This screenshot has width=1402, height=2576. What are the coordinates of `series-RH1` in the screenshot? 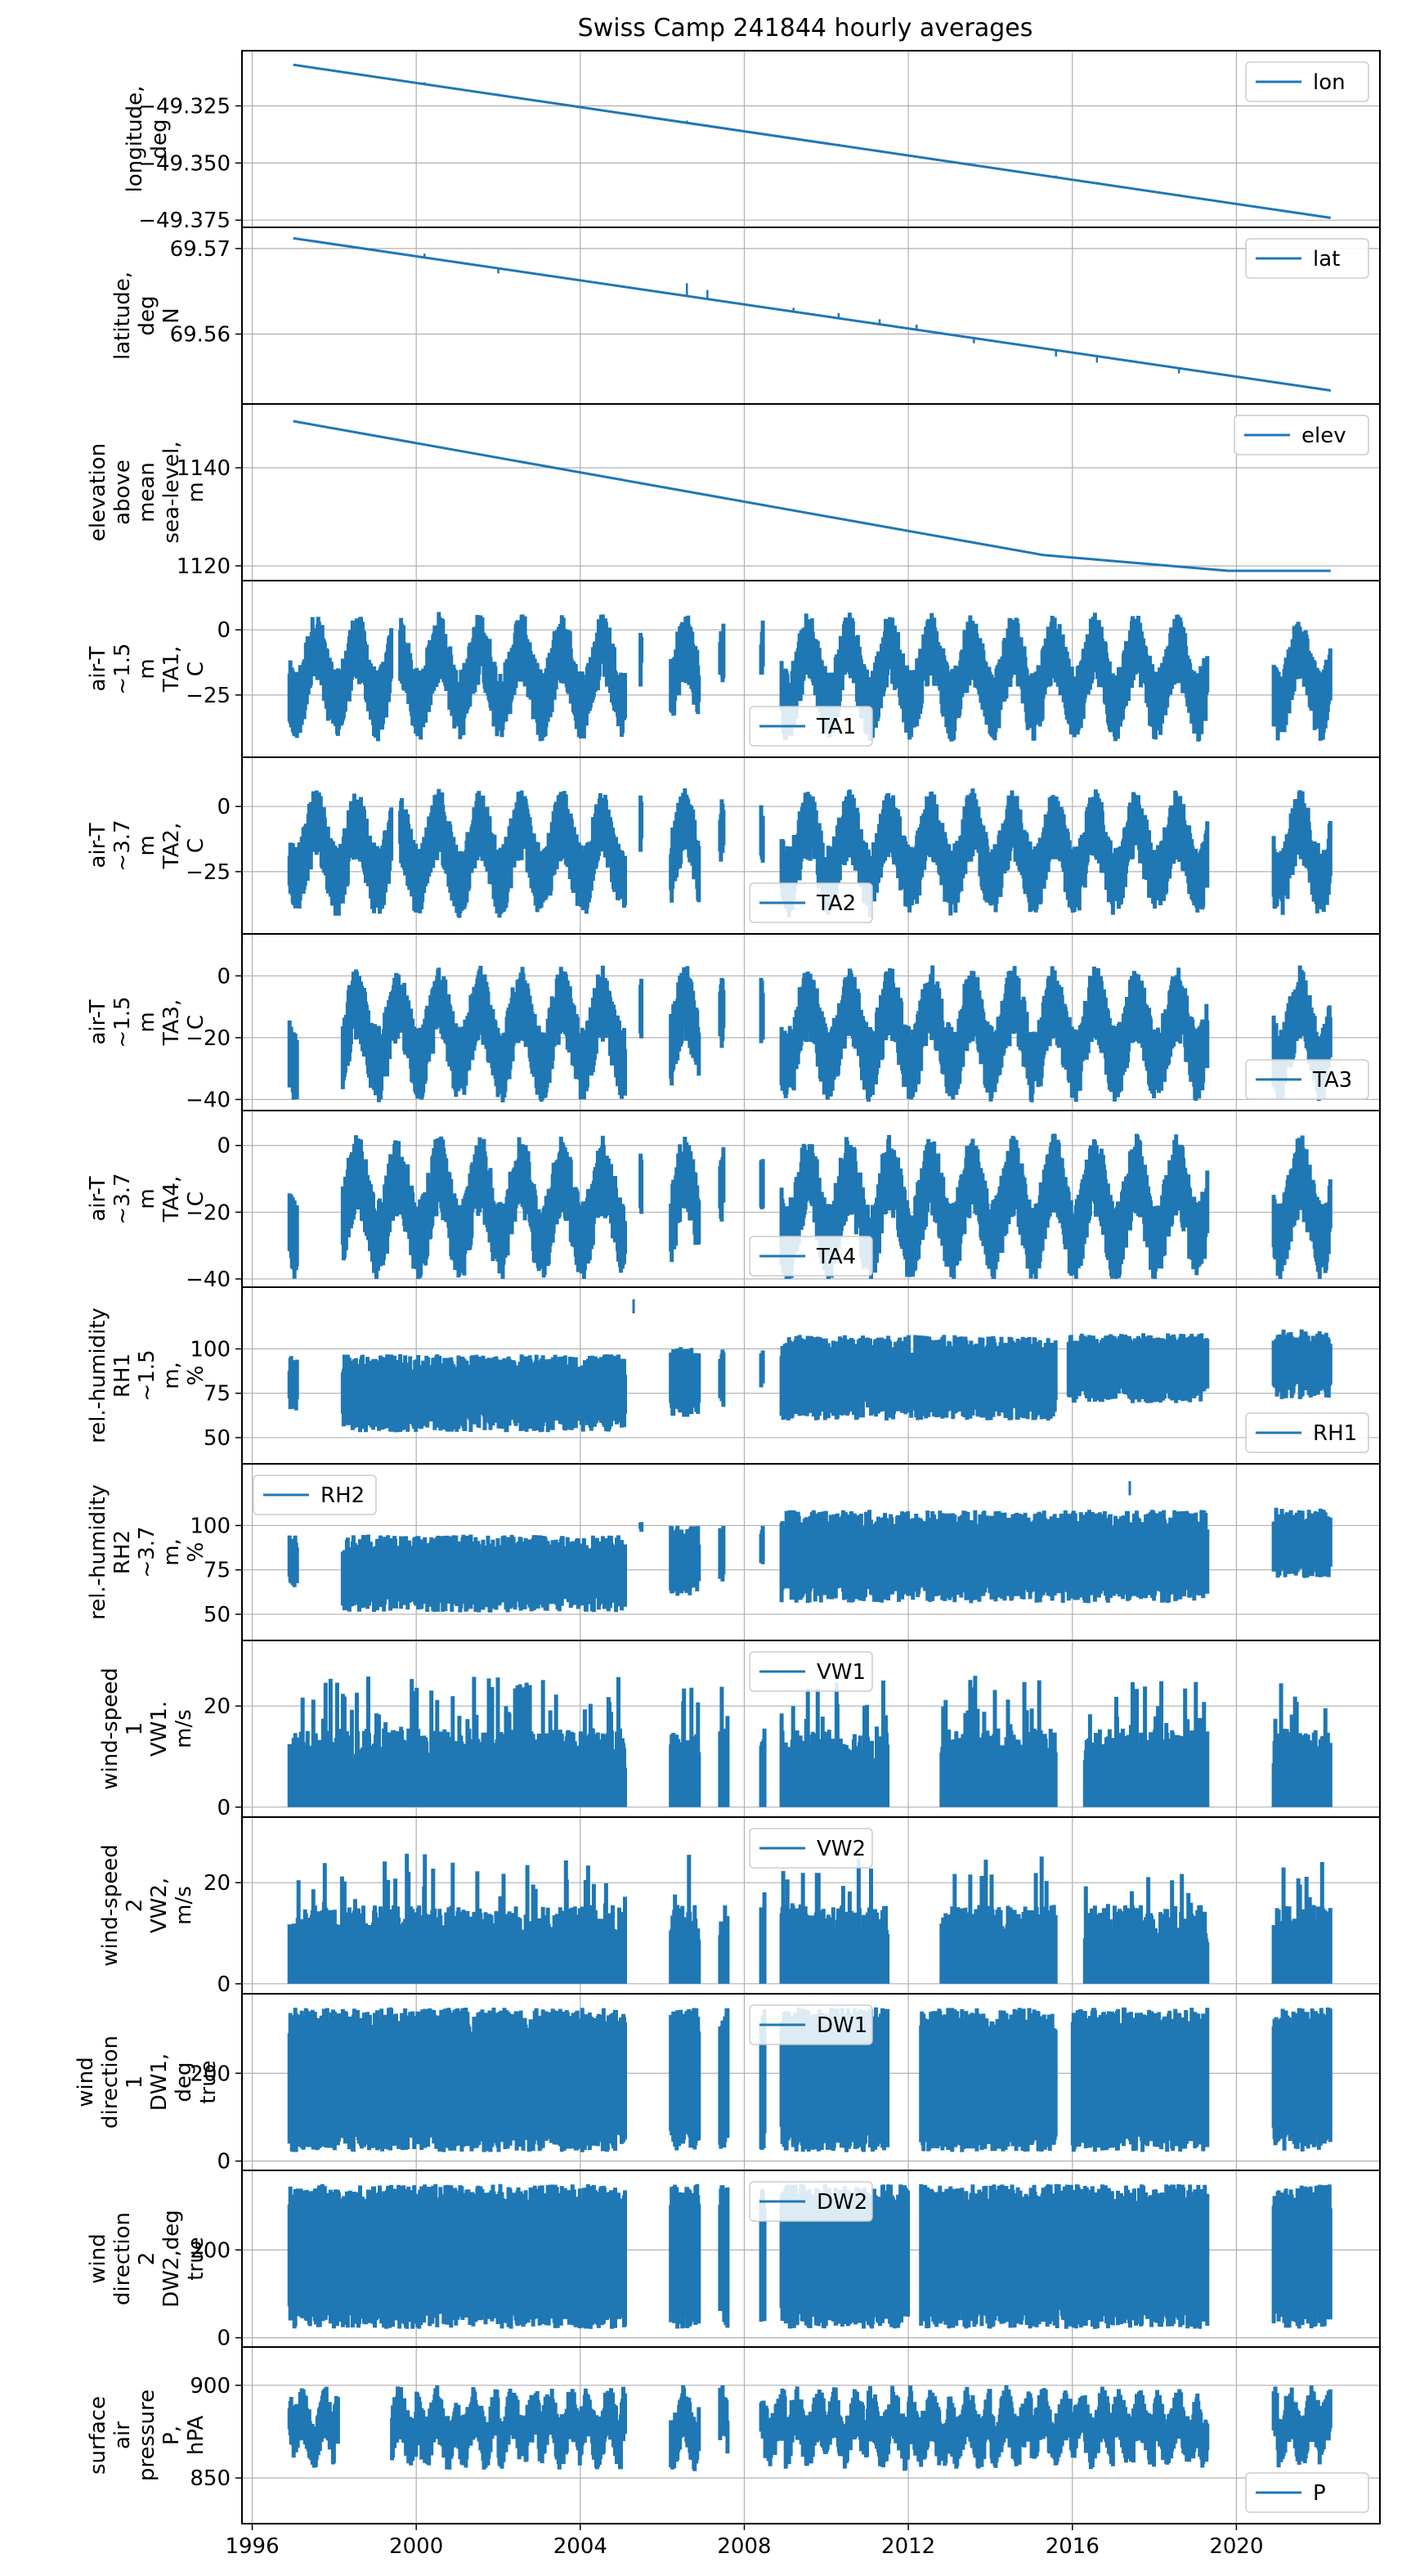 It's located at (810, 1366).